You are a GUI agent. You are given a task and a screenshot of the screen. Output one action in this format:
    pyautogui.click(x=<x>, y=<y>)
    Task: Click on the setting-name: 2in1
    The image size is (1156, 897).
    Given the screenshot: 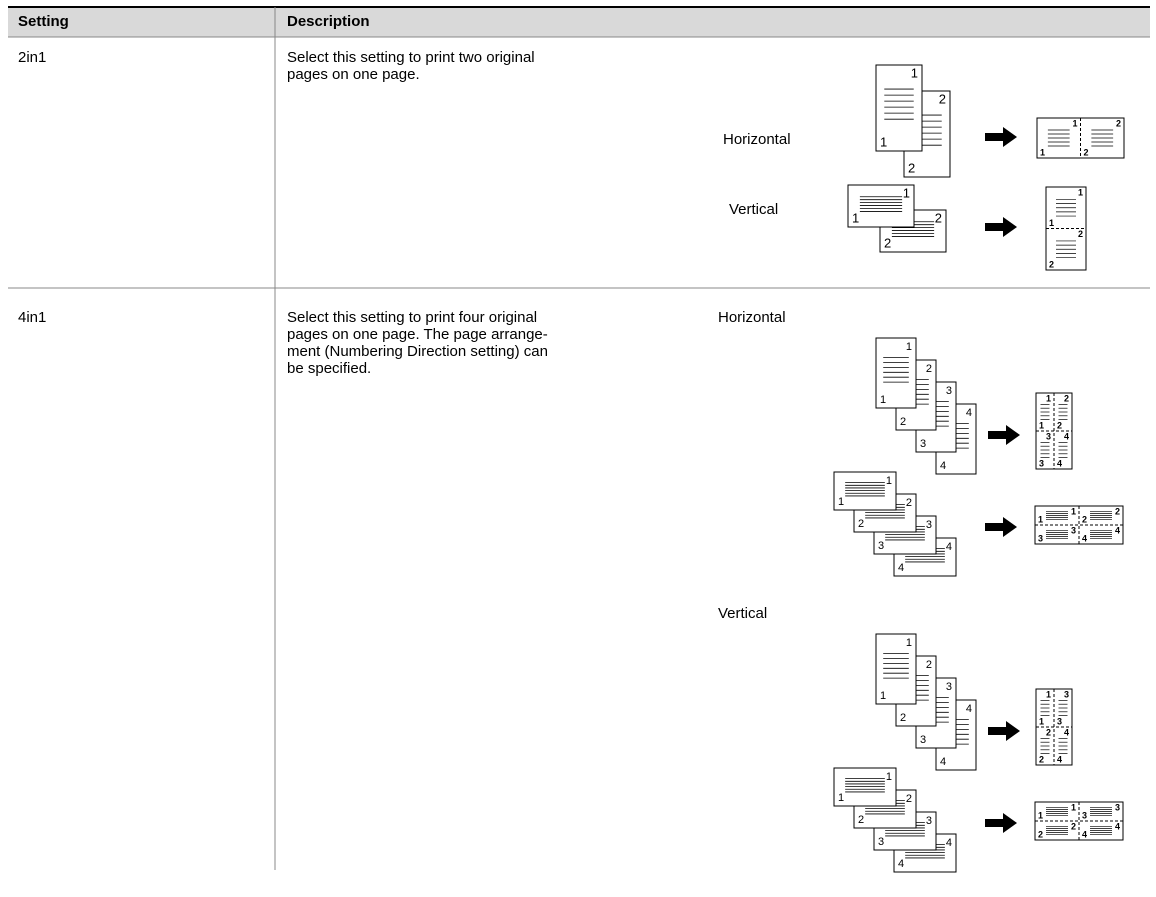 What is the action you would take?
    pyautogui.click(x=32, y=57)
    